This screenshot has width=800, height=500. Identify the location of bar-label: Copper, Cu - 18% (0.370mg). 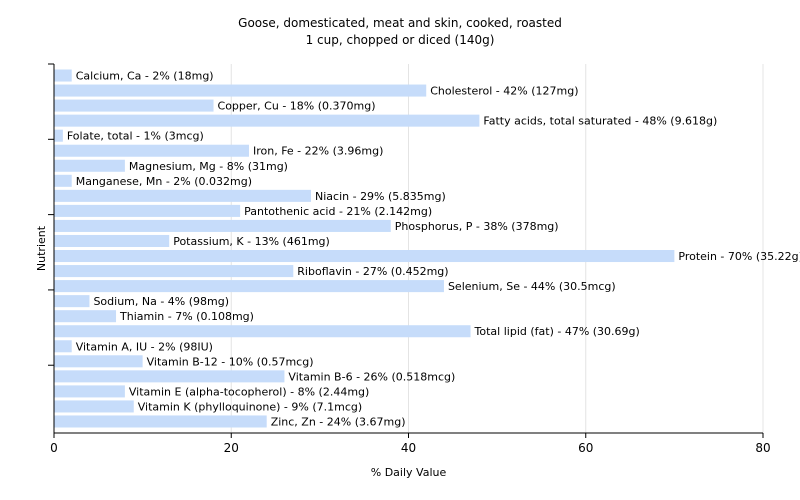
(297, 106).